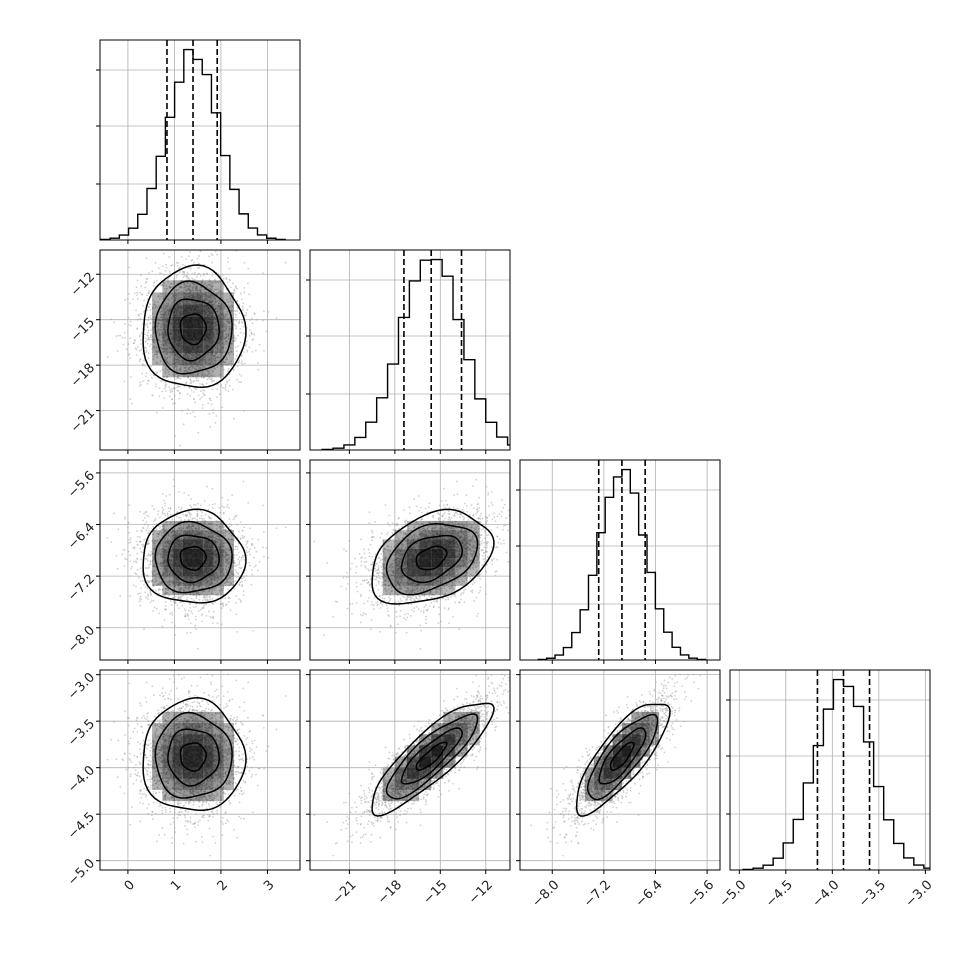 This screenshot has width=970, height=970. I want to click on y-tick-label: −4.0, so click(81, 779).